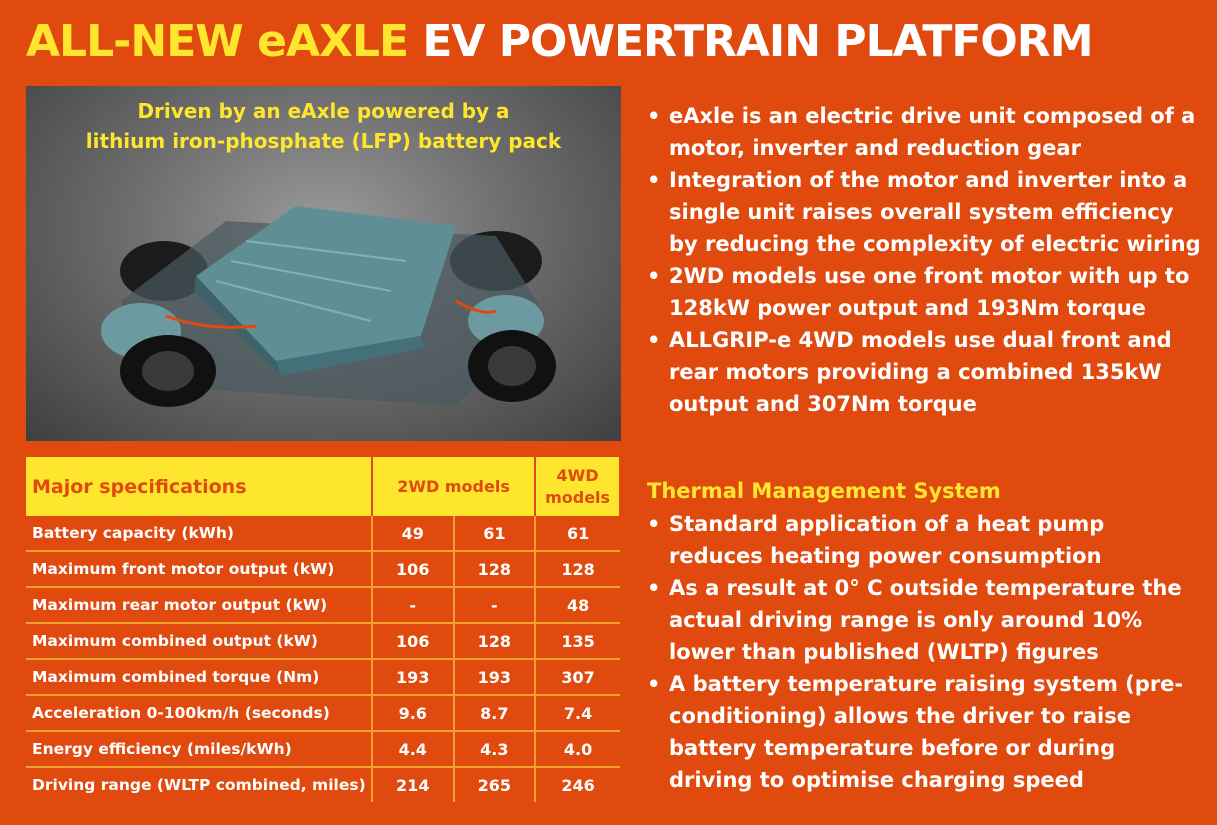 This screenshot has width=1217, height=825. What do you see at coordinates (413, 749) in the screenshot?
I see `cell-value: 4.4` at bounding box center [413, 749].